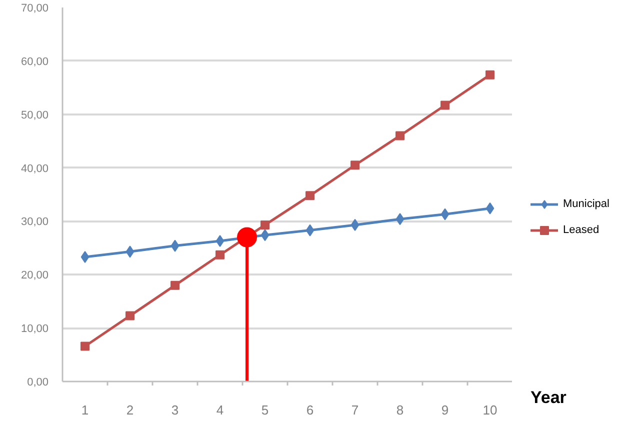  I want to click on x-tick-label: 8, so click(400, 410).